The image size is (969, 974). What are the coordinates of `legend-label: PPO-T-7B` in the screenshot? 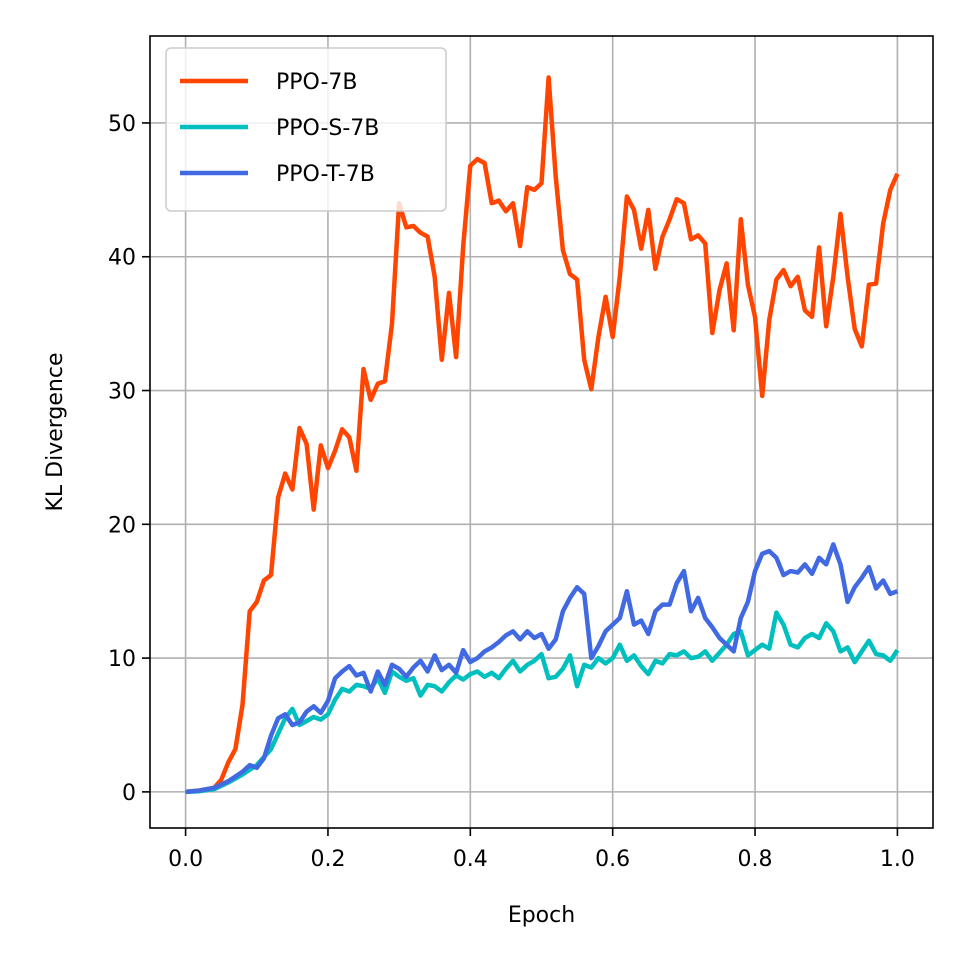 It's located at (325, 174).